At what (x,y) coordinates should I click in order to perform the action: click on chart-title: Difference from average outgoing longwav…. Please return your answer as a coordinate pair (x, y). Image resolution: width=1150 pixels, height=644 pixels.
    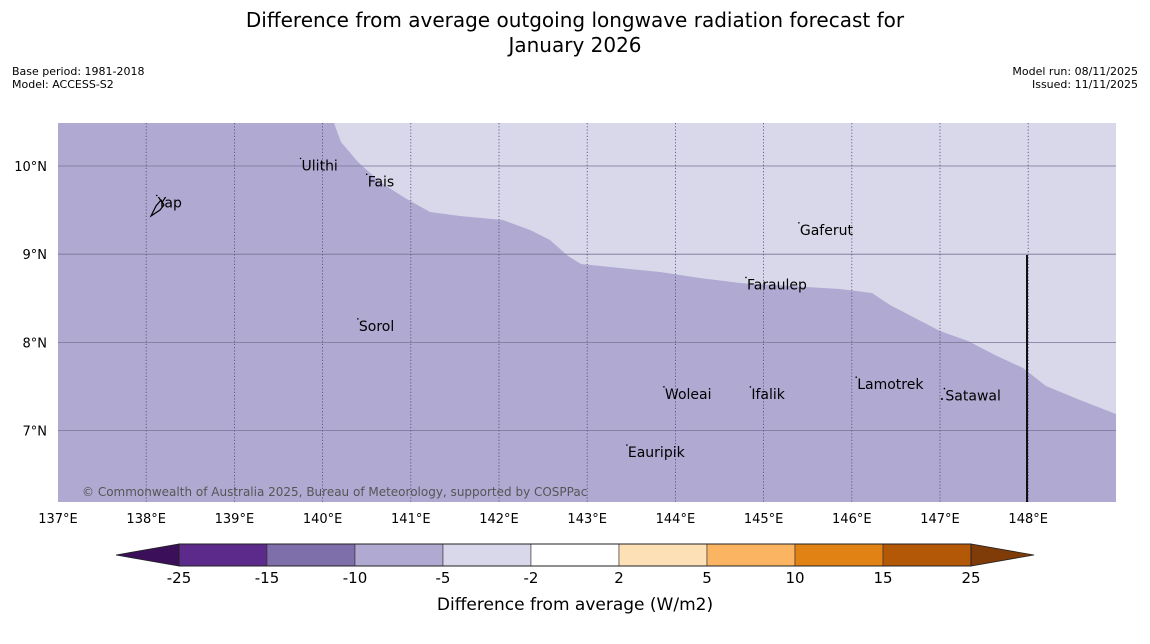
    Looking at the image, I should click on (575, 33).